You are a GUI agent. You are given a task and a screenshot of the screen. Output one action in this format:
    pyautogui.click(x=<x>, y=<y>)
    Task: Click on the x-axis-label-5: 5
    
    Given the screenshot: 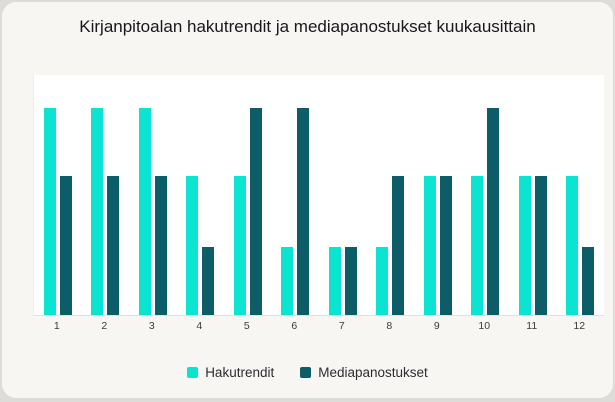 What is the action you would take?
    pyautogui.click(x=246, y=326)
    